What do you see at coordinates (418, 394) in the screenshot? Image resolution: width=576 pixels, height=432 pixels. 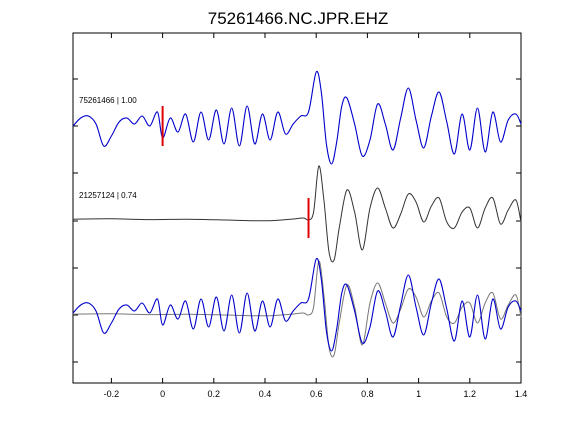 I see `x-tick-label: 1` at bounding box center [418, 394].